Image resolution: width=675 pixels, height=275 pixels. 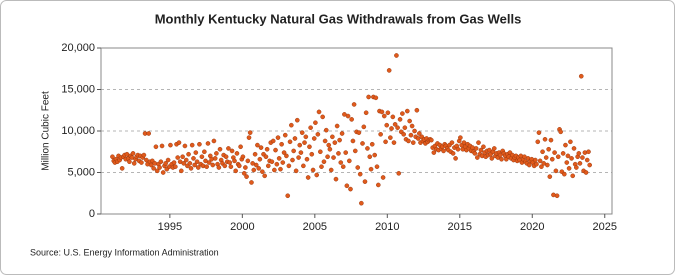 I want to click on y-axis-label: Million Cubic Feet, so click(x=46, y=131).